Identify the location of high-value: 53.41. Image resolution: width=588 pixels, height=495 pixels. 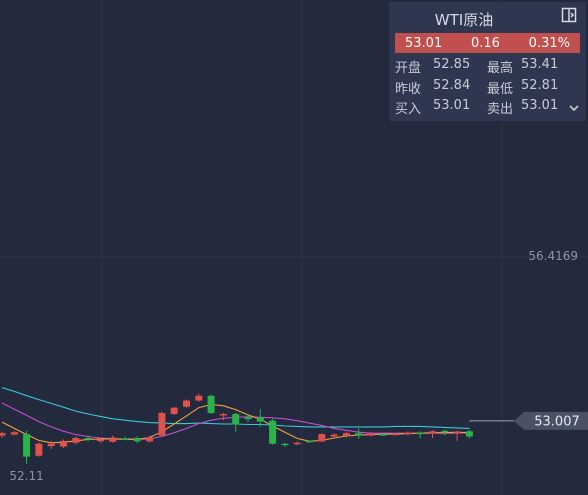
(540, 64).